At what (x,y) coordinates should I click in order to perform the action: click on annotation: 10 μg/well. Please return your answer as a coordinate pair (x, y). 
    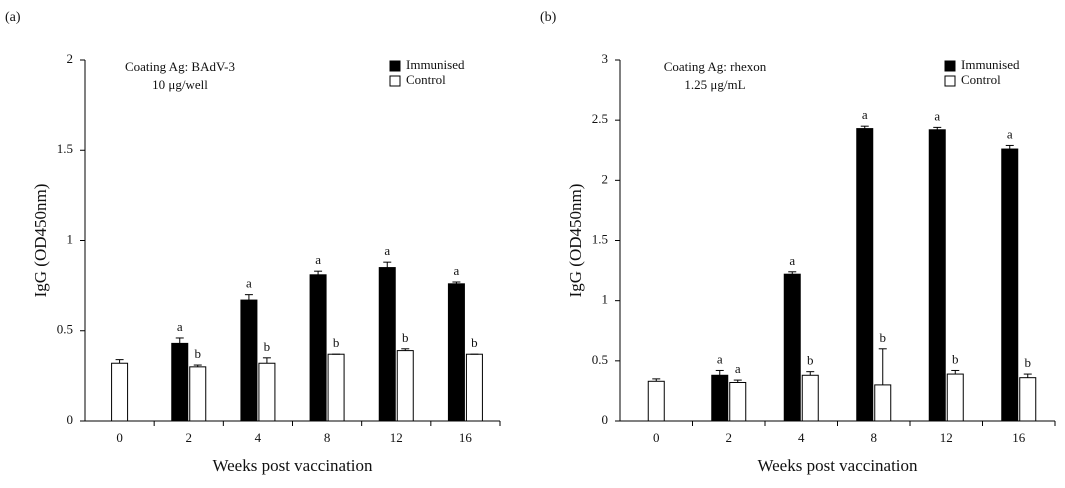
    Looking at the image, I should click on (180, 84).